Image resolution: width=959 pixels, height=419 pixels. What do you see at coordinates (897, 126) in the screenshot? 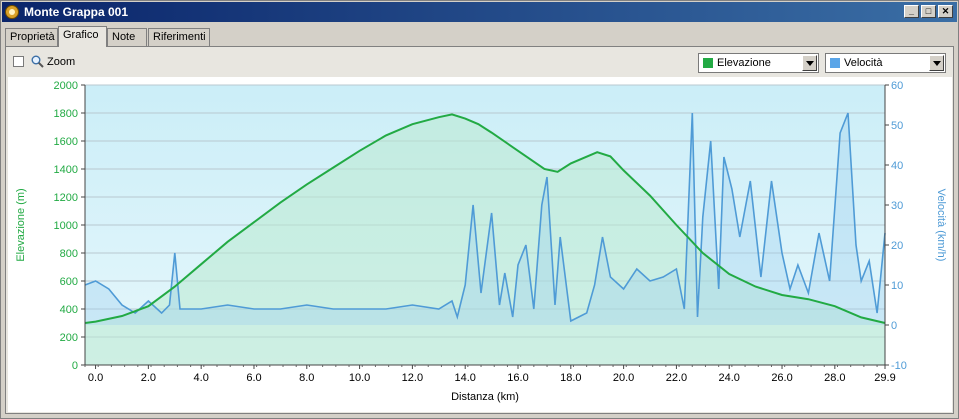
I see `right-tick-label: 50` at bounding box center [897, 126].